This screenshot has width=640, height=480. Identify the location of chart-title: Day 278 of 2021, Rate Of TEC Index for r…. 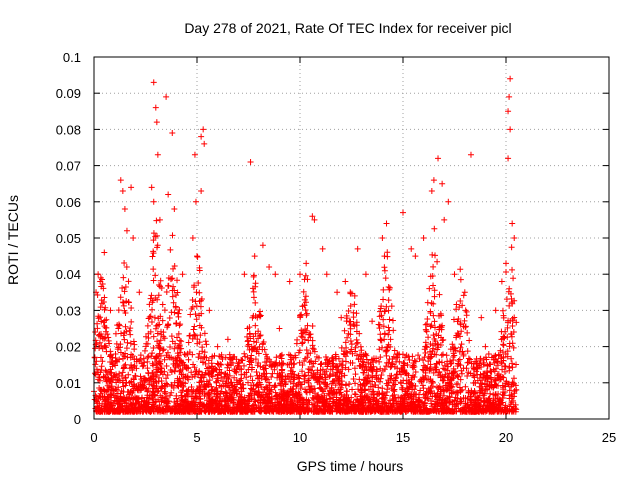
(347, 28).